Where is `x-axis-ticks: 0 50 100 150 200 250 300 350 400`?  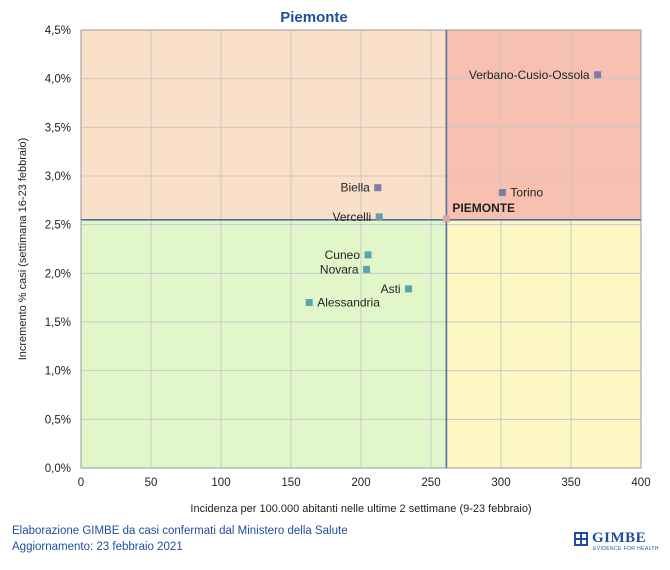
x-axis-ticks: 0 50 100 150 200 250 300 350 400 is located at coordinates (364, 483).